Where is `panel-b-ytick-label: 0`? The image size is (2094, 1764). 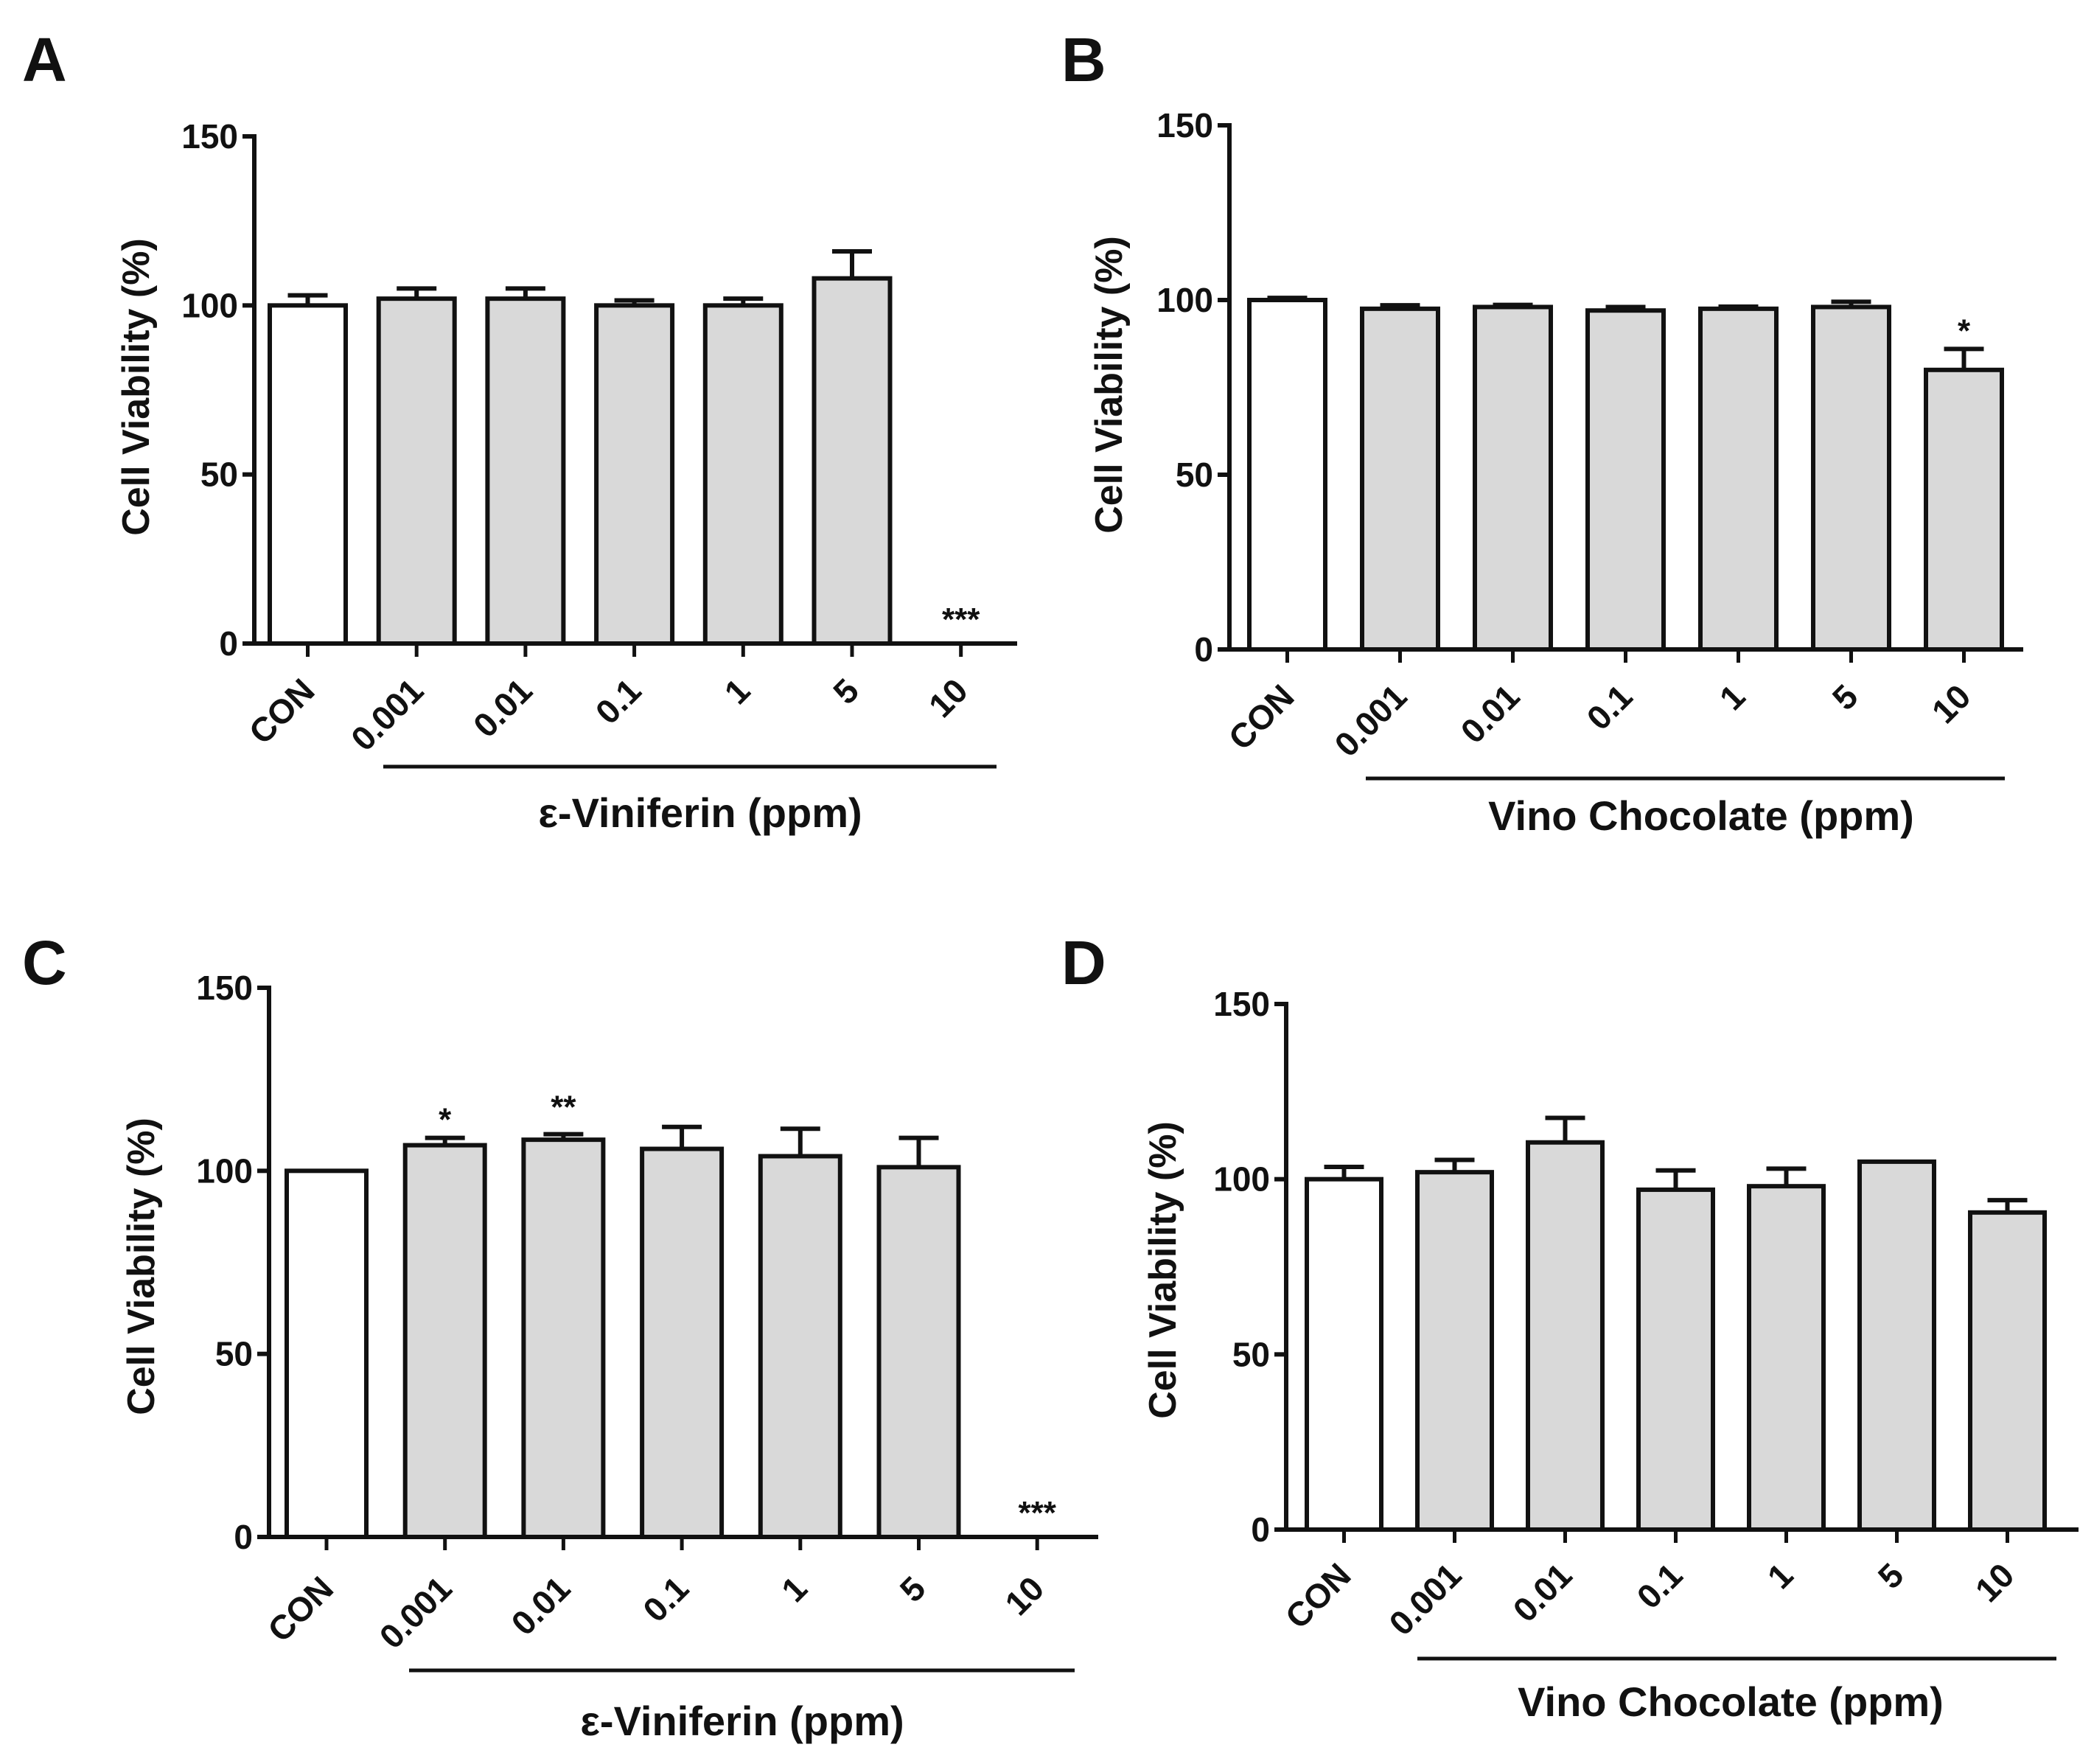 panel-b-ytick-label: 0 is located at coordinates (1203, 649).